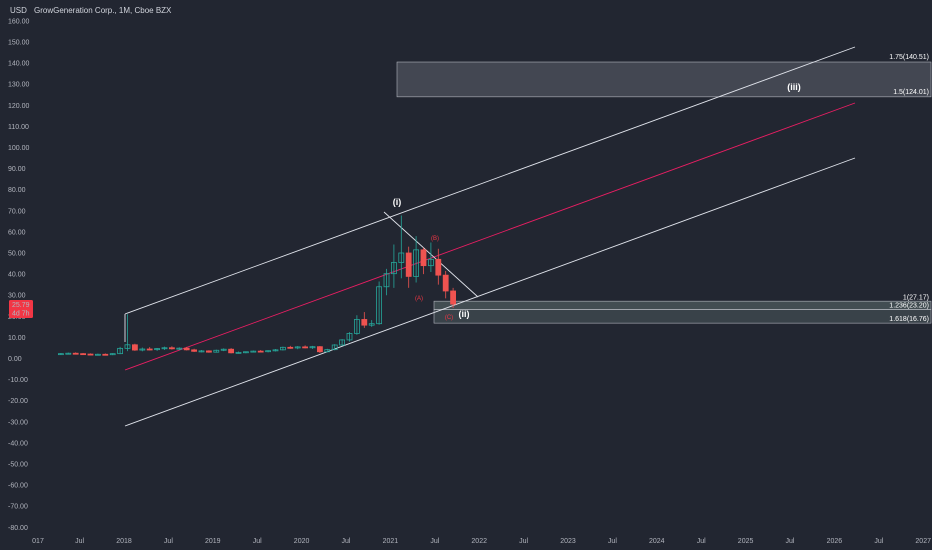  I want to click on fib-level-label: 1.618(16.76), so click(909, 319).